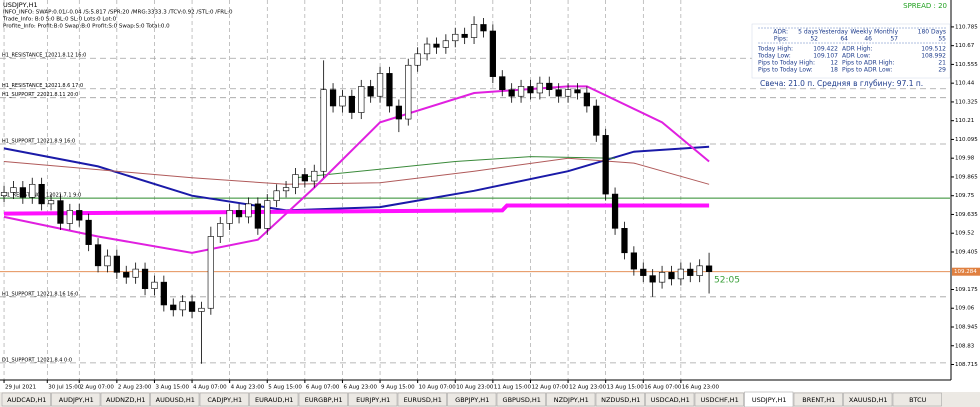  Describe the element at coordinates (40, 294) in the screenshot. I see `level-label: H1_SUPPORT_12021.8.16 16:0` at that location.